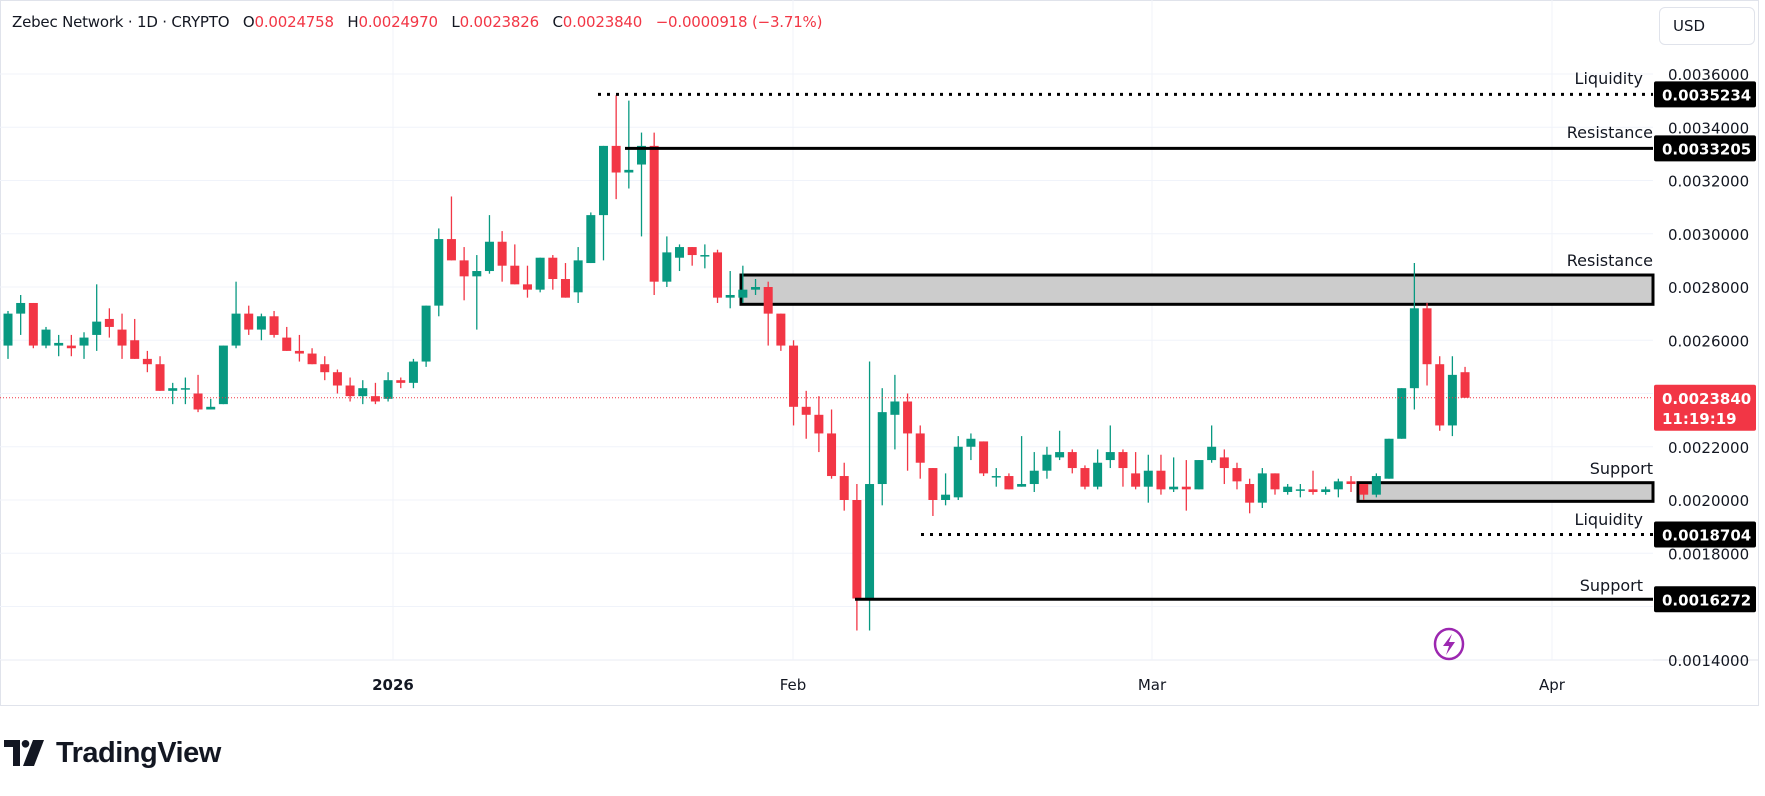 Image resolution: width=1765 pixels, height=796 pixels. Describe the element at coordinates (1197, 289) in the screenshot. I see `zone-resistance` at that location.